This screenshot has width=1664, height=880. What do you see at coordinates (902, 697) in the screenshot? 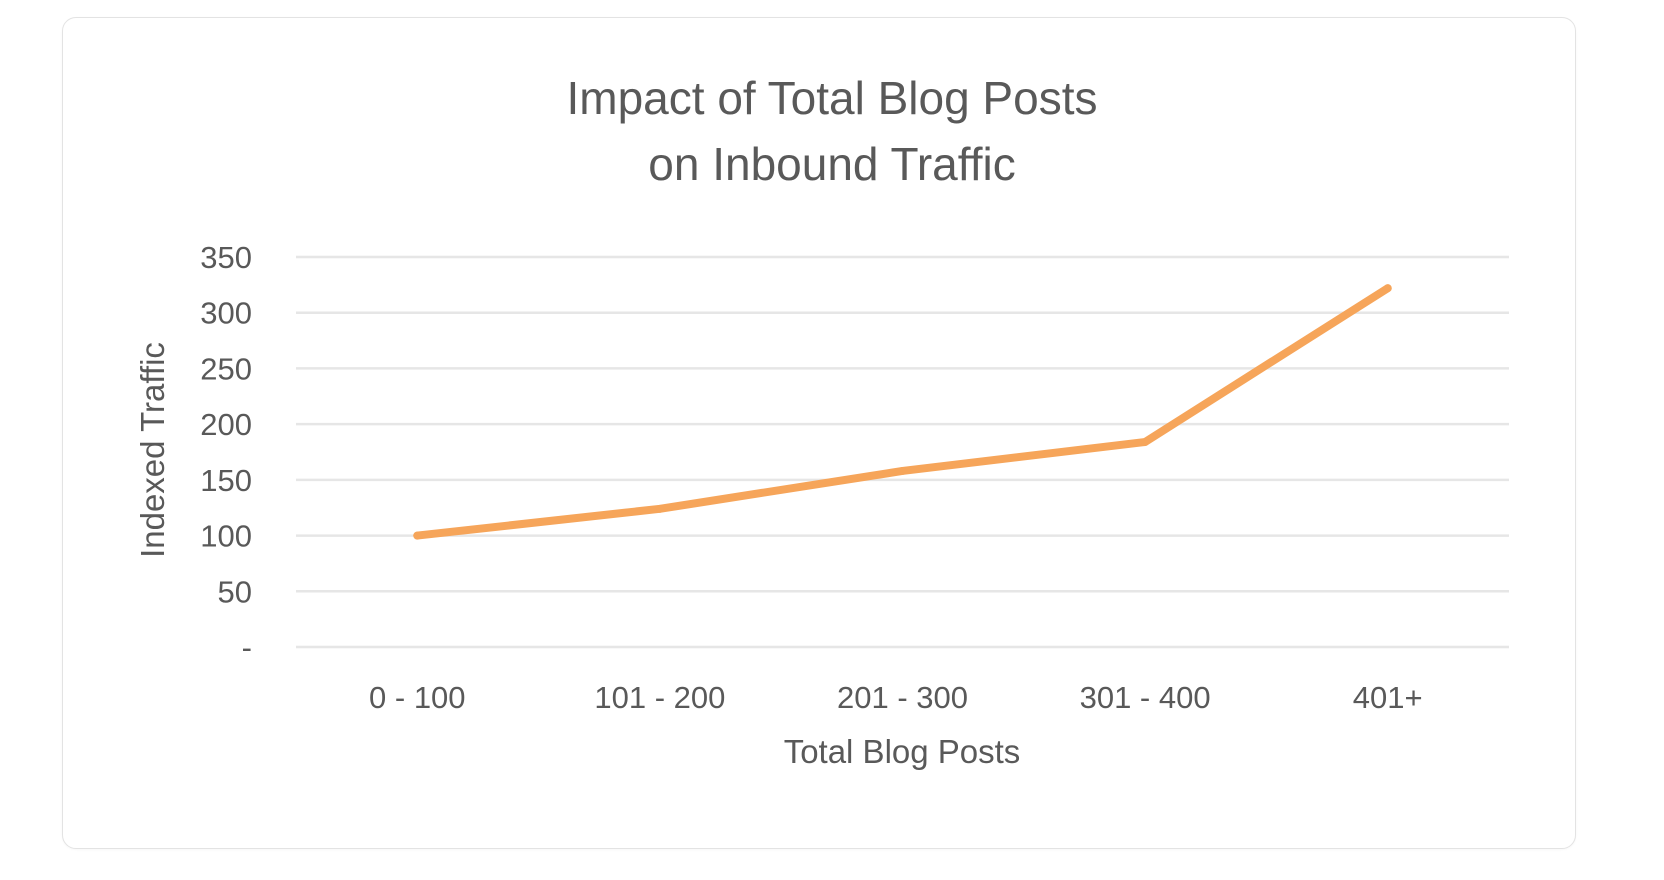
I see `x-tick-label: 201 - 300` at bounding box center [902, 697].